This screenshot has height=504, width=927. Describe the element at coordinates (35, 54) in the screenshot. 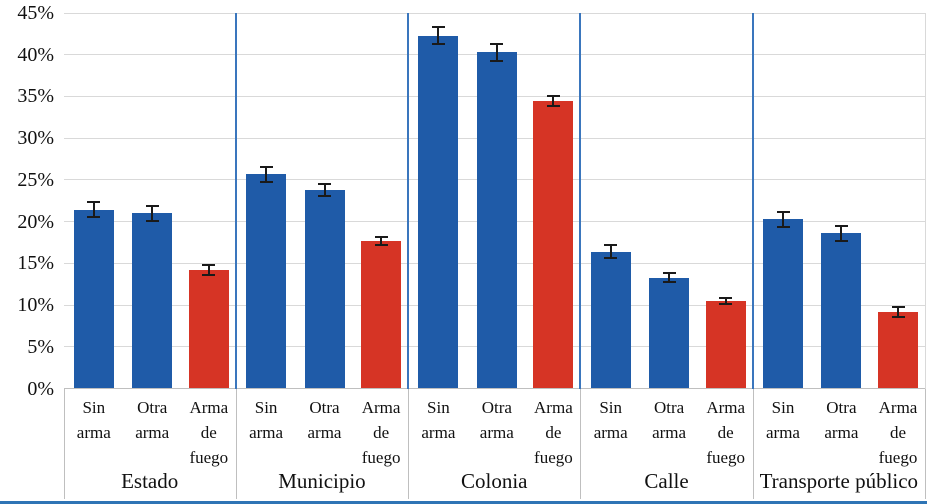

I see `y-tick-label: 40%` at that location.